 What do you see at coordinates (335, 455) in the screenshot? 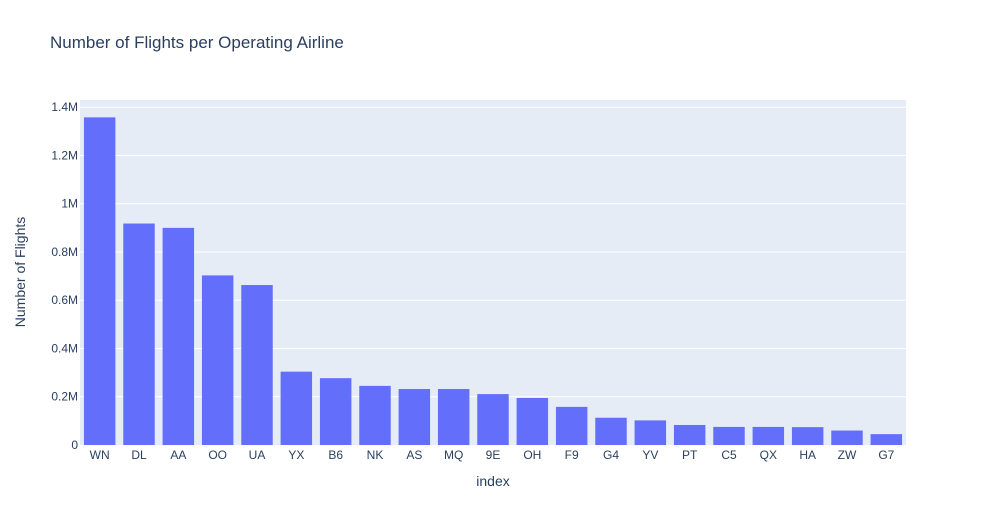
I see `x-tick-label: B6` at bounding box center [335, 455].